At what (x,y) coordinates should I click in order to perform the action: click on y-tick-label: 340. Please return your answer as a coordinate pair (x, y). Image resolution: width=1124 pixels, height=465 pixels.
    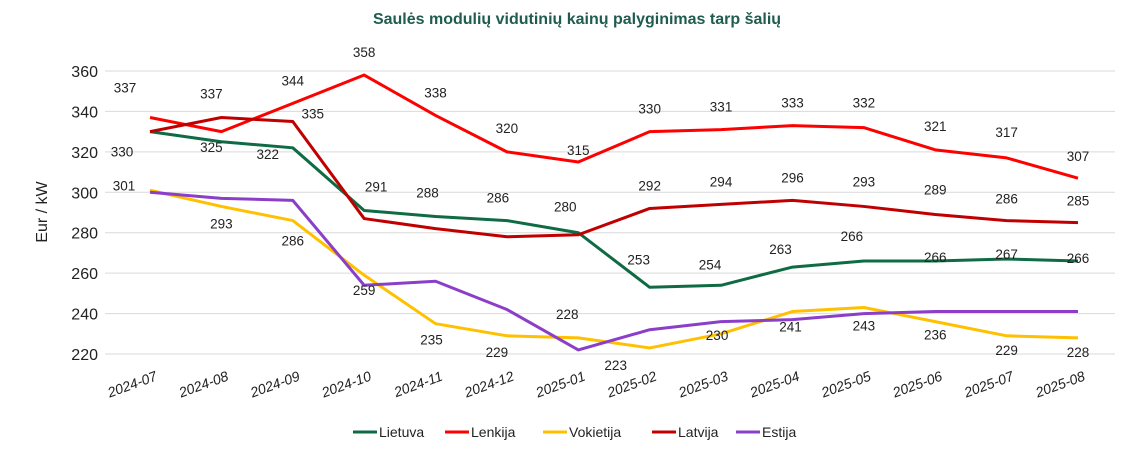
    Looking at the image, I should click on (84, 112).